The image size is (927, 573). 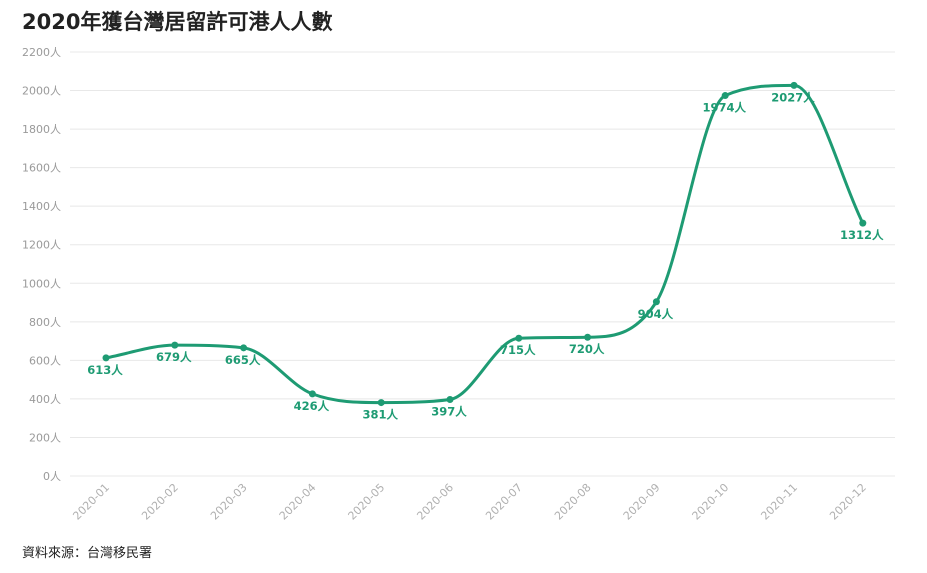 What do you see at coordinates (41, 91) in the screenshot?
I see `y-tick-label: 2000人` at bounding box center [41, 91].